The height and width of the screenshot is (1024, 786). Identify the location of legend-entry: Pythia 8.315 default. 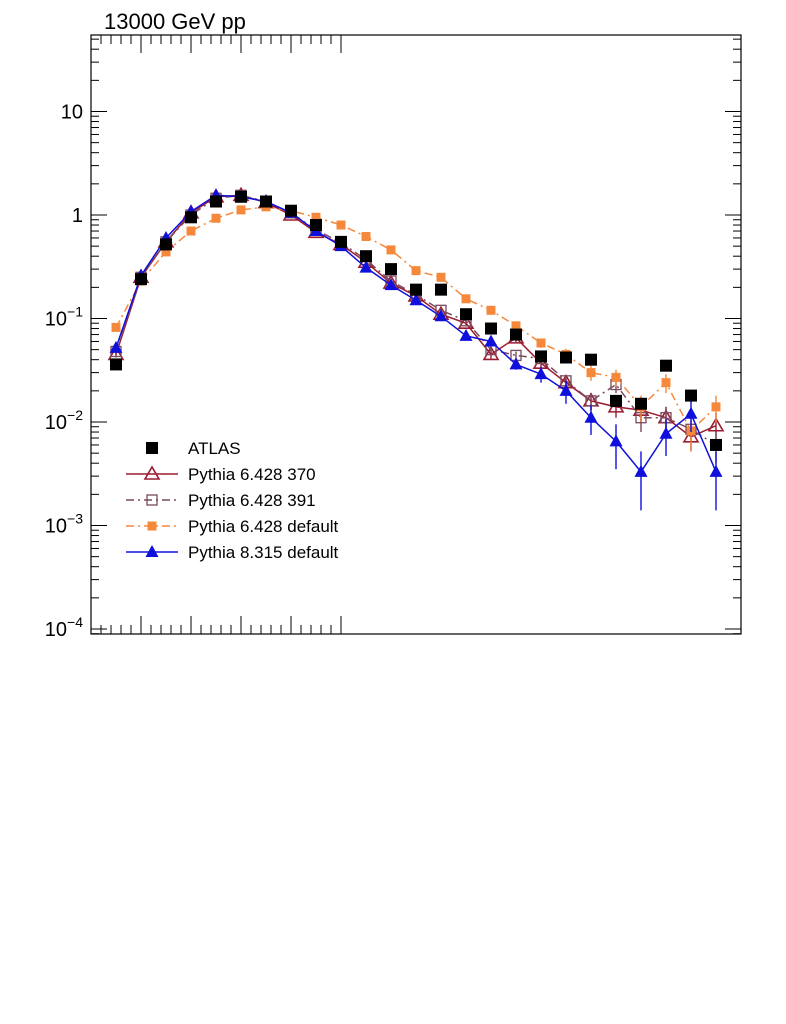
(232, 552).